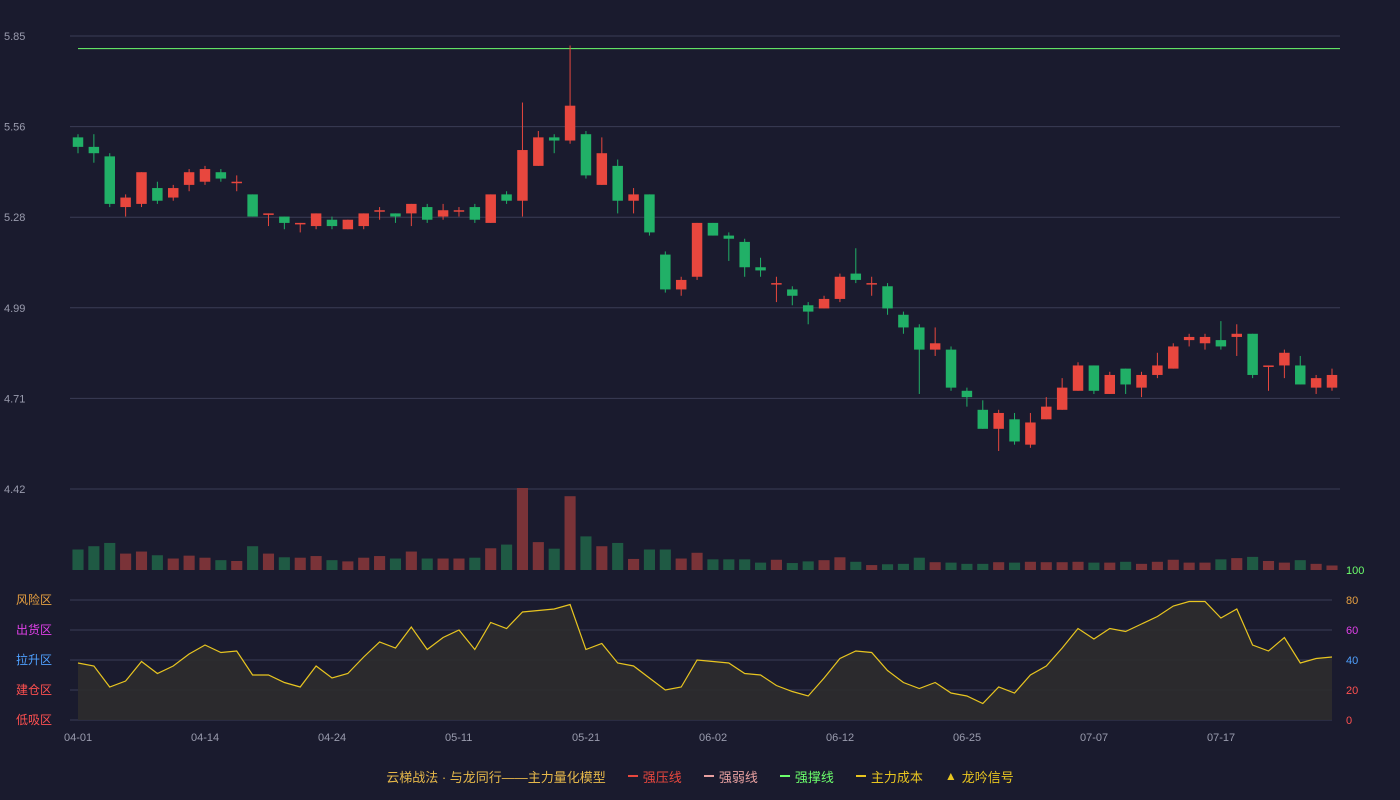 Image resolution: width=1400 pixels, height=800 pixels. What do you see at coordinates (705, 652) in the screenshot?
I see `indicator-line` at bounding box center [705, 652].